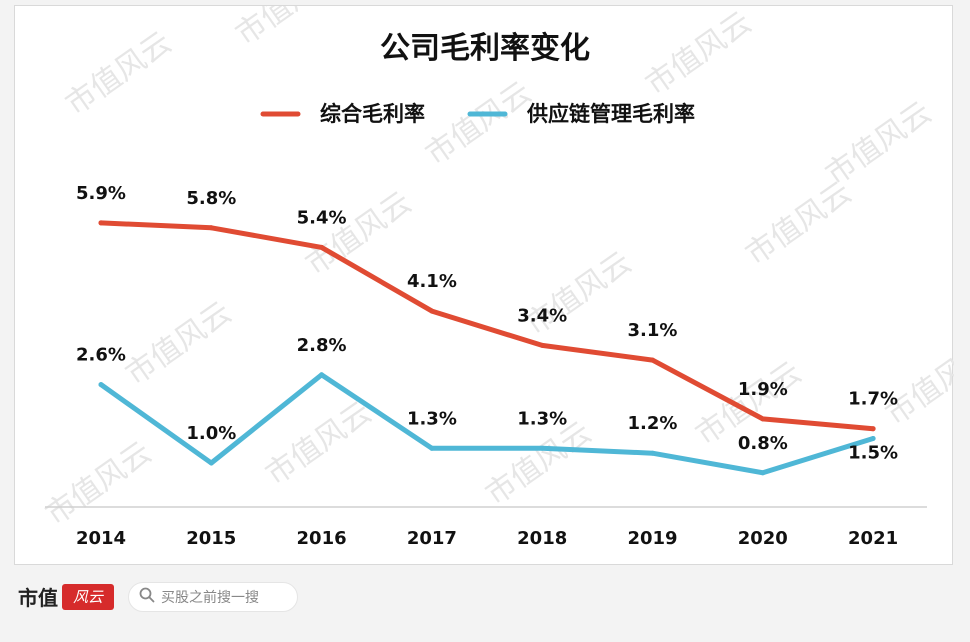 The width and height of the screenshot is (970, 642). I want to click on legend-label: 综合毛利率, so click(372, 114).